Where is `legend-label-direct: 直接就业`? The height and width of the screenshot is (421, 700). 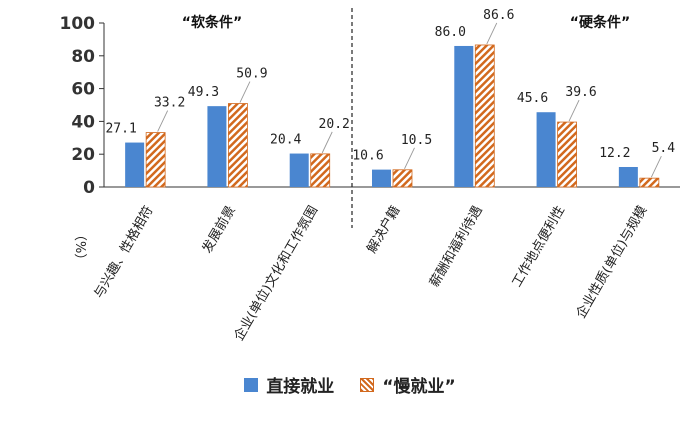
legend-label-direct: 直接就业 is located at coordinates (300, 387).